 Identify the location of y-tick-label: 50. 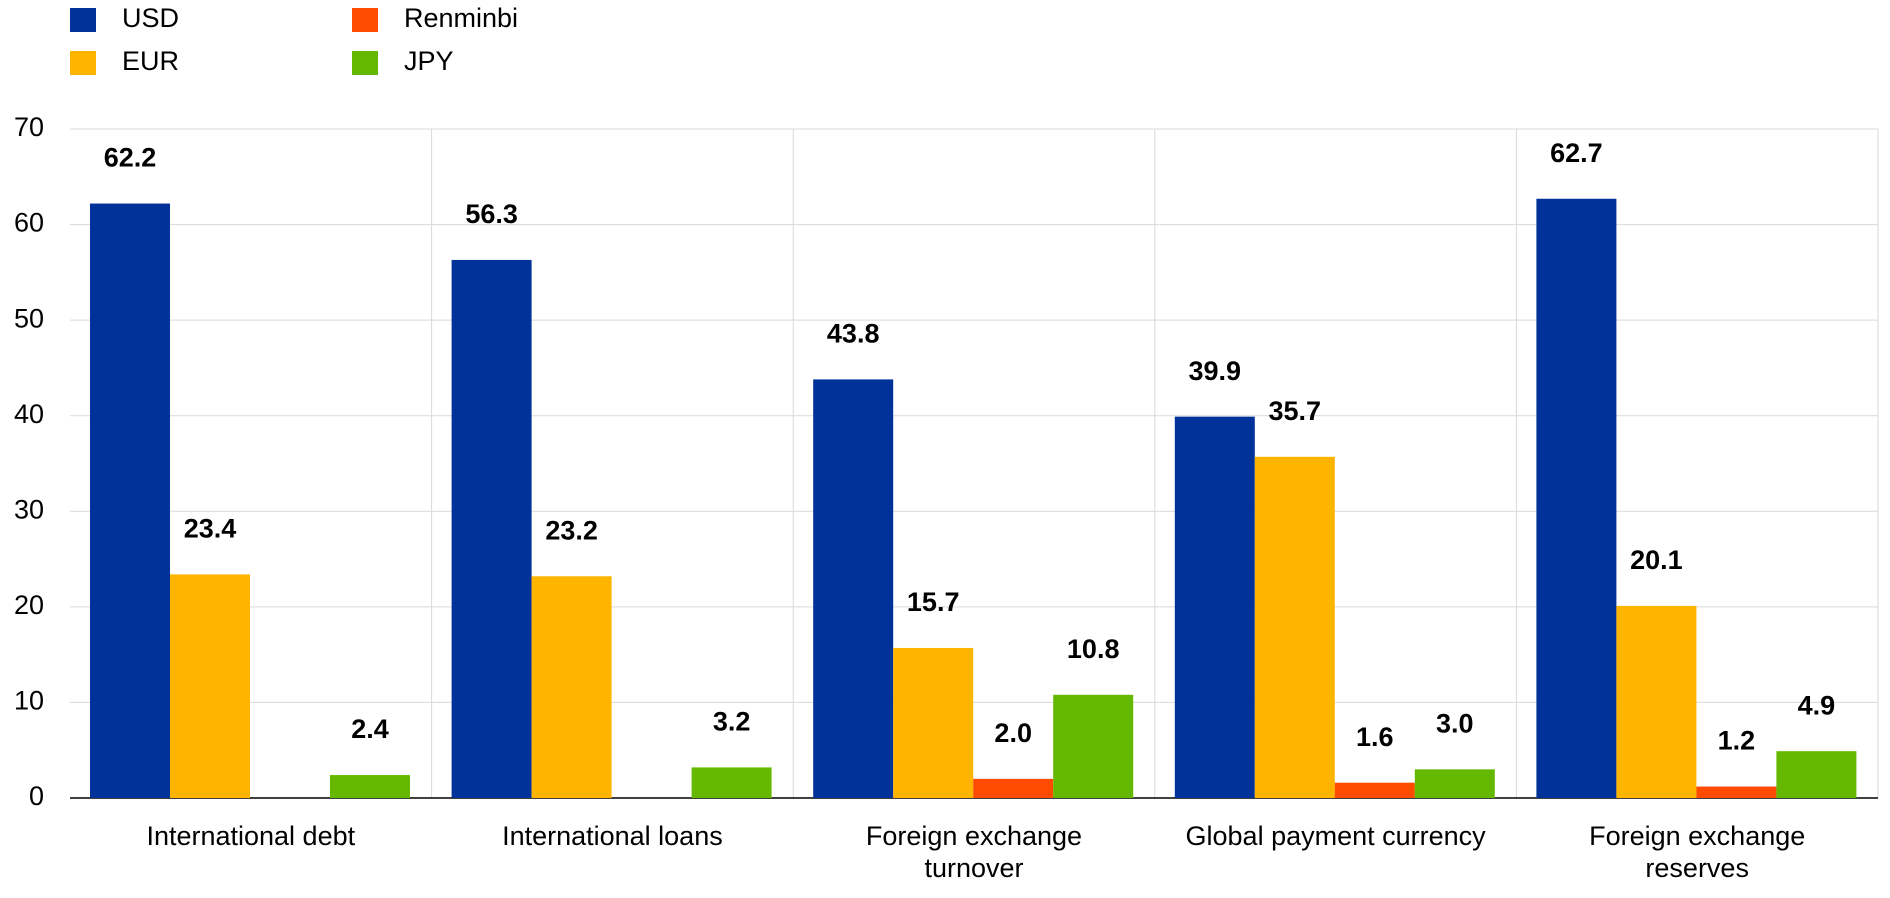
(29, 318).